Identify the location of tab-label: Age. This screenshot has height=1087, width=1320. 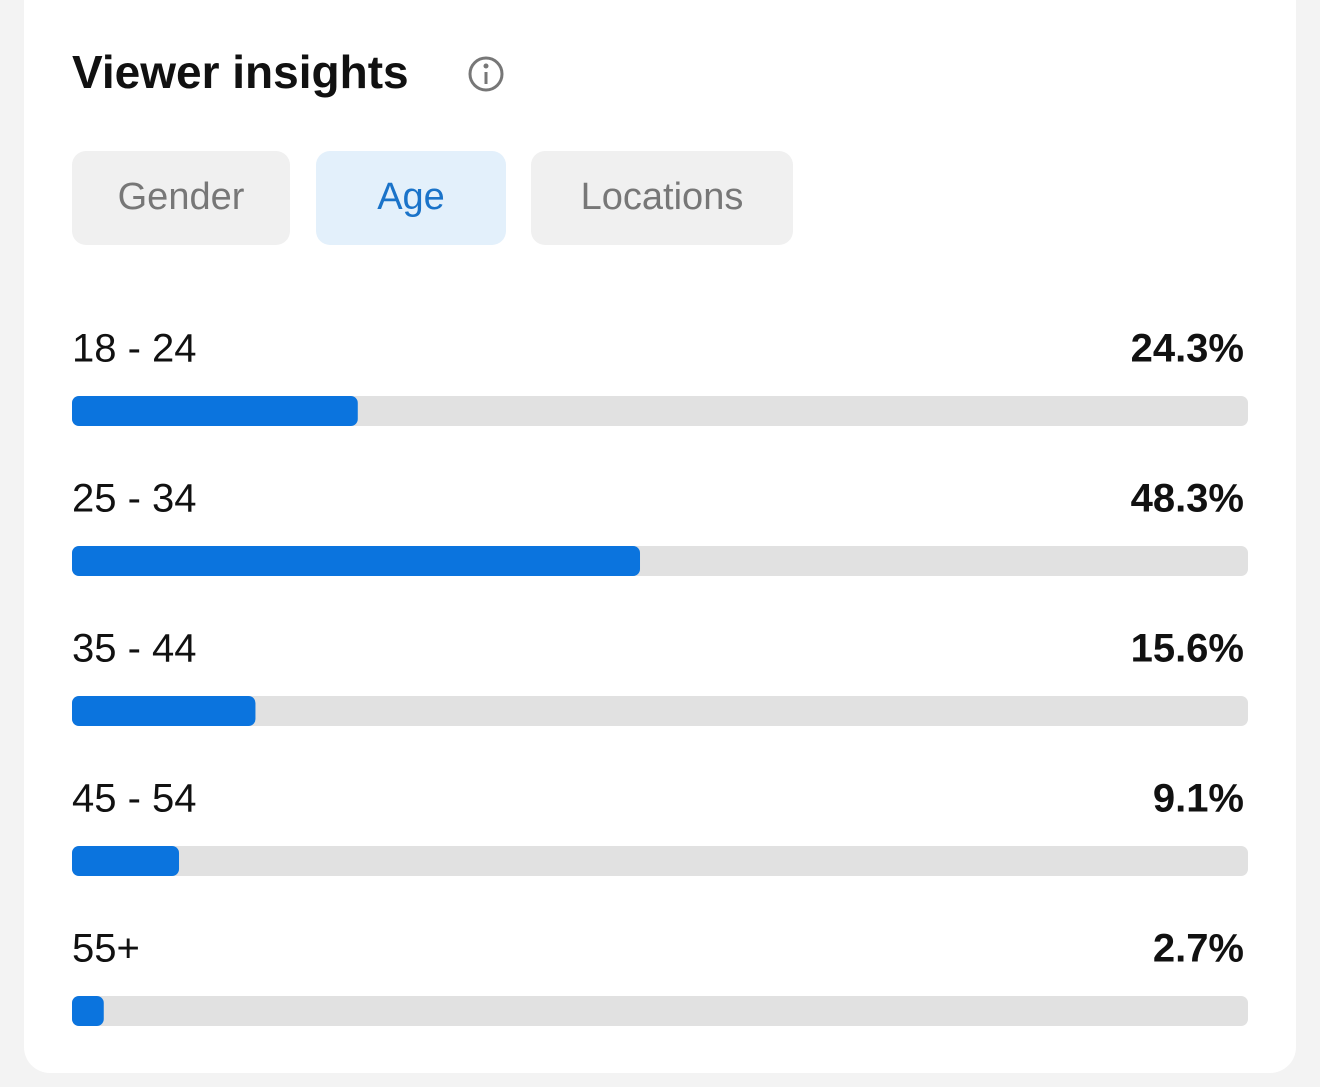
(411, 197).